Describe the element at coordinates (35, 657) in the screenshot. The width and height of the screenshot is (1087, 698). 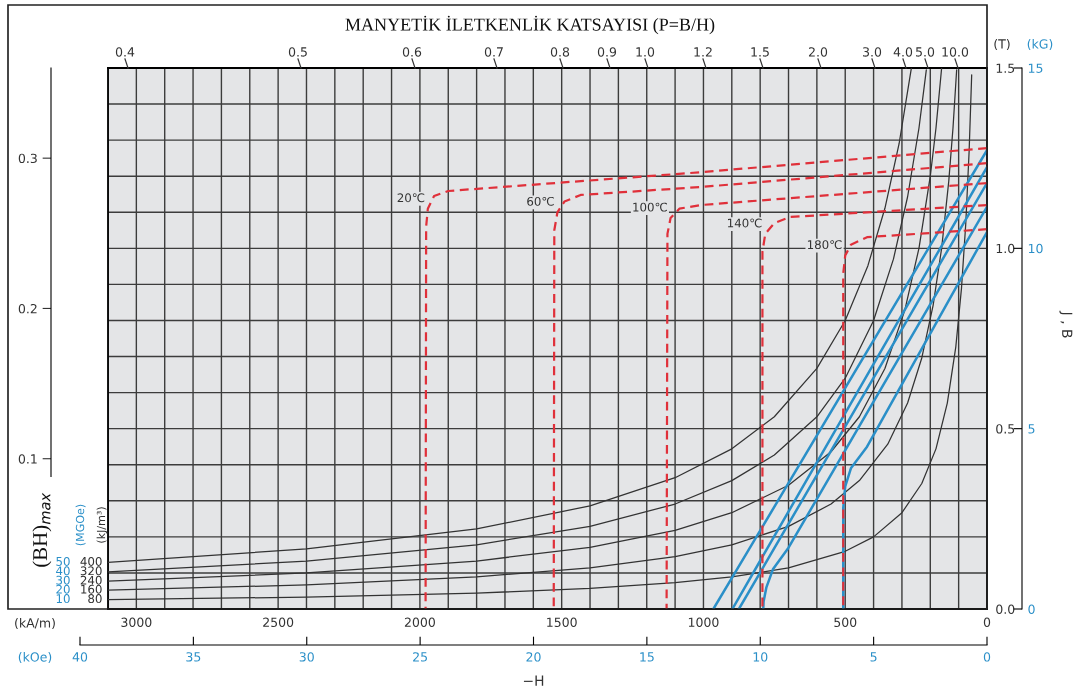
I see `x2-axis-title: (kOe)` at that location.